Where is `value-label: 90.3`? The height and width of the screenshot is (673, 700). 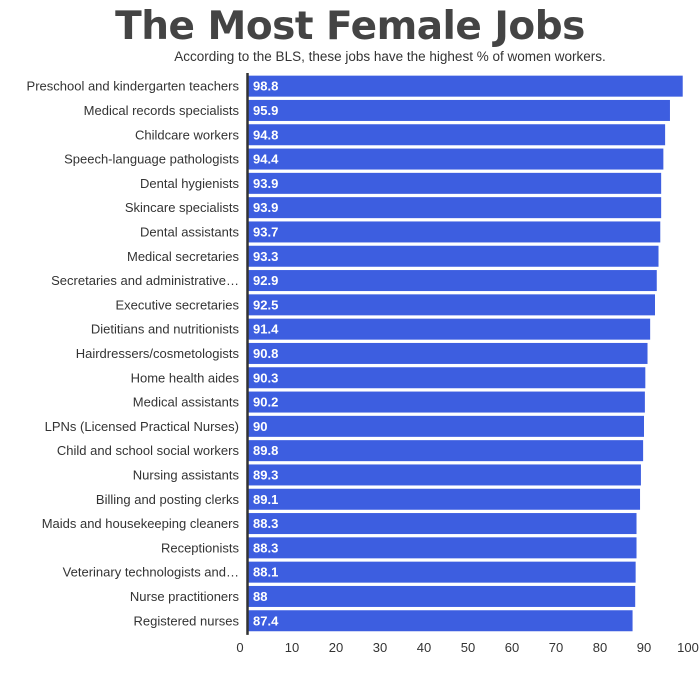
value-label: 90.3 is located at coordinates (265, 377).